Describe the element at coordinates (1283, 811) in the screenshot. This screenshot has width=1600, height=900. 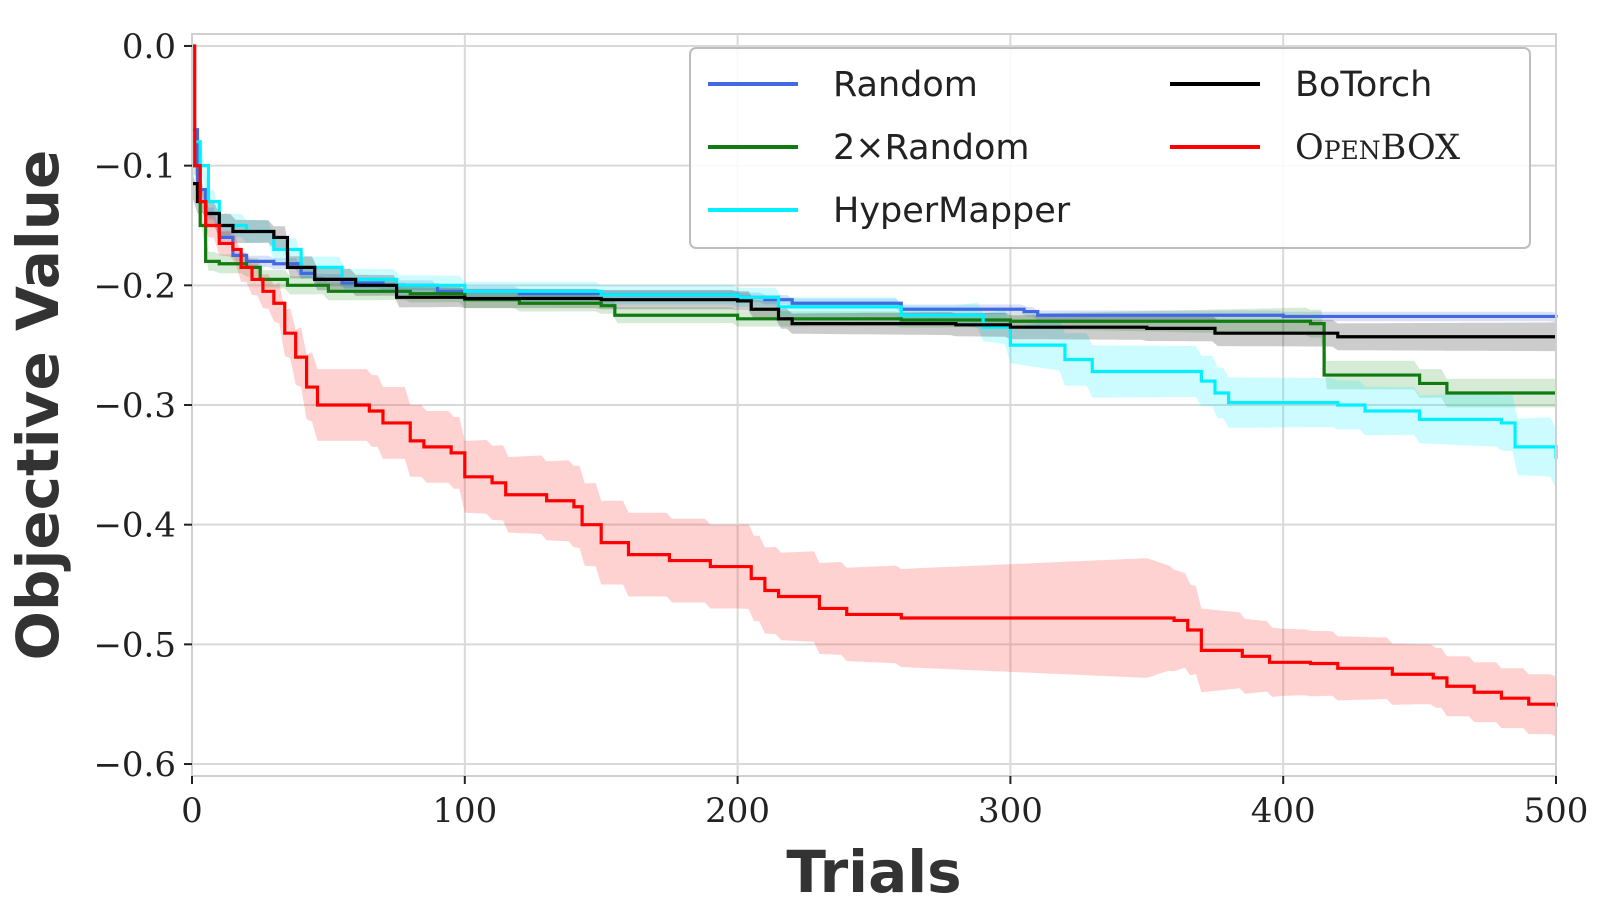
I see `x-tick-label: 400` at that location.